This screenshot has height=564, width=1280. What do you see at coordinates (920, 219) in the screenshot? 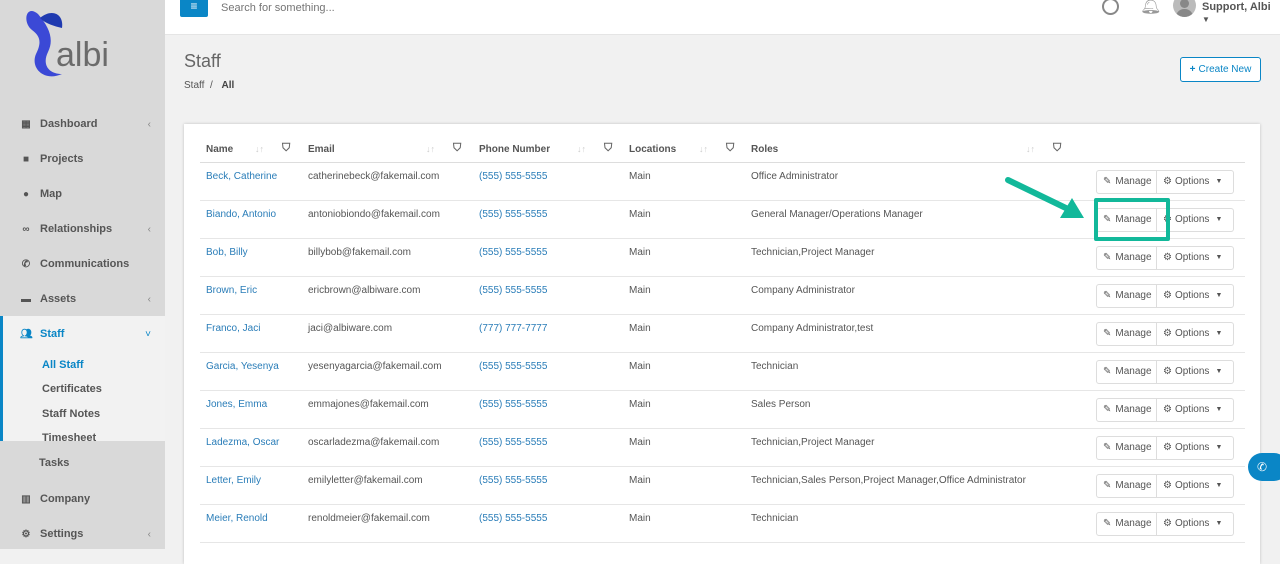
I see `staff-roles: General Manager/Operations Manager` at bounding box center [920, 219].